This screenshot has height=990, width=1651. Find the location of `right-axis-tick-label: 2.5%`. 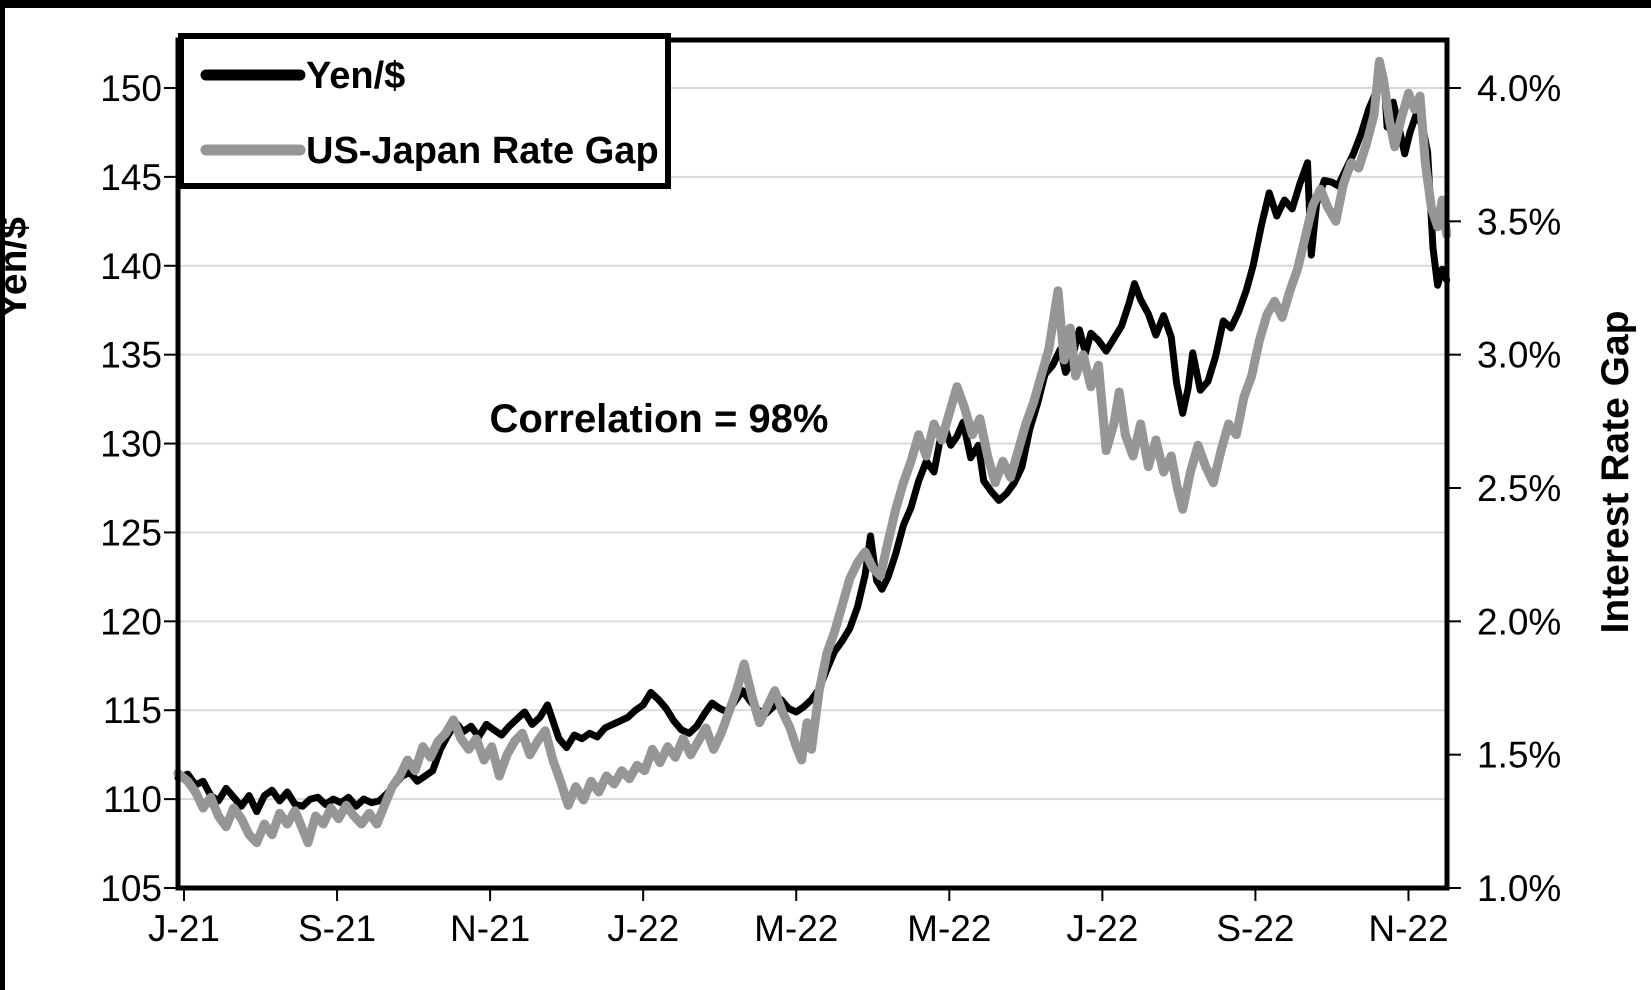

right-axis-tick-label: 2.5% is located at coordinates (1519, 488).